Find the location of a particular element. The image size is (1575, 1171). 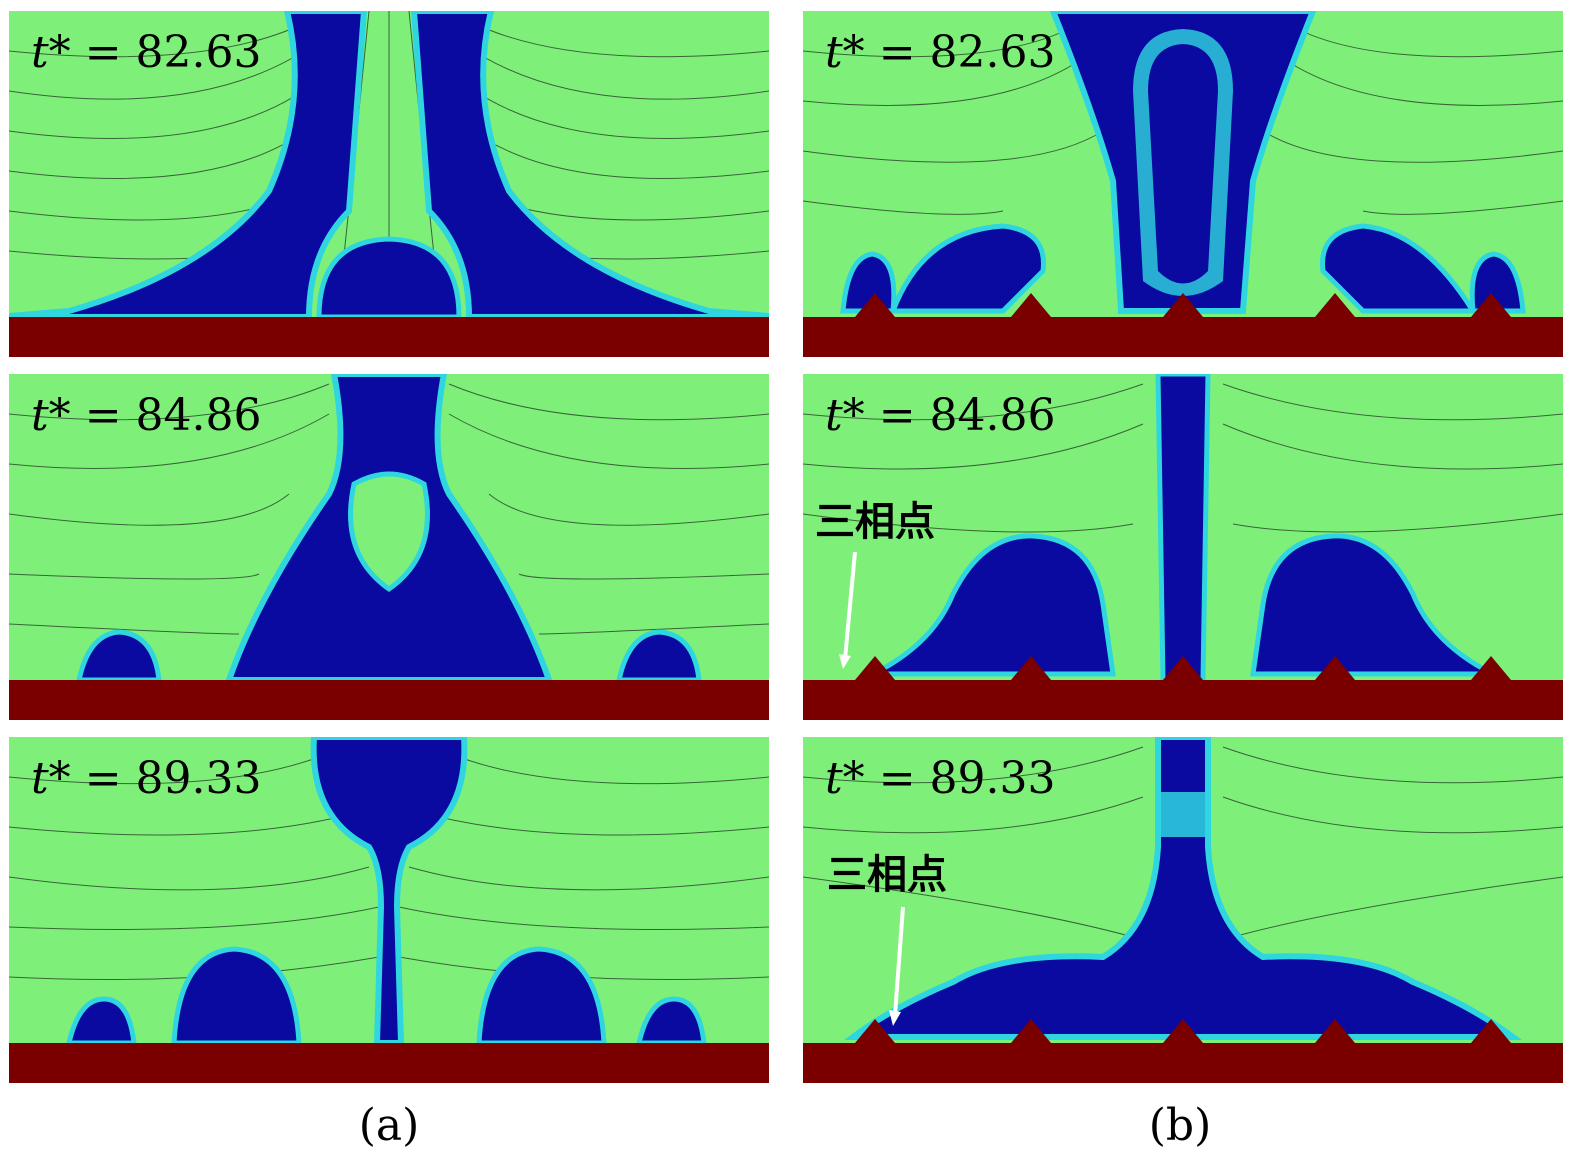

panel-b-3: t* = 89.33 三相点 is located at coordinates (1183, 910).